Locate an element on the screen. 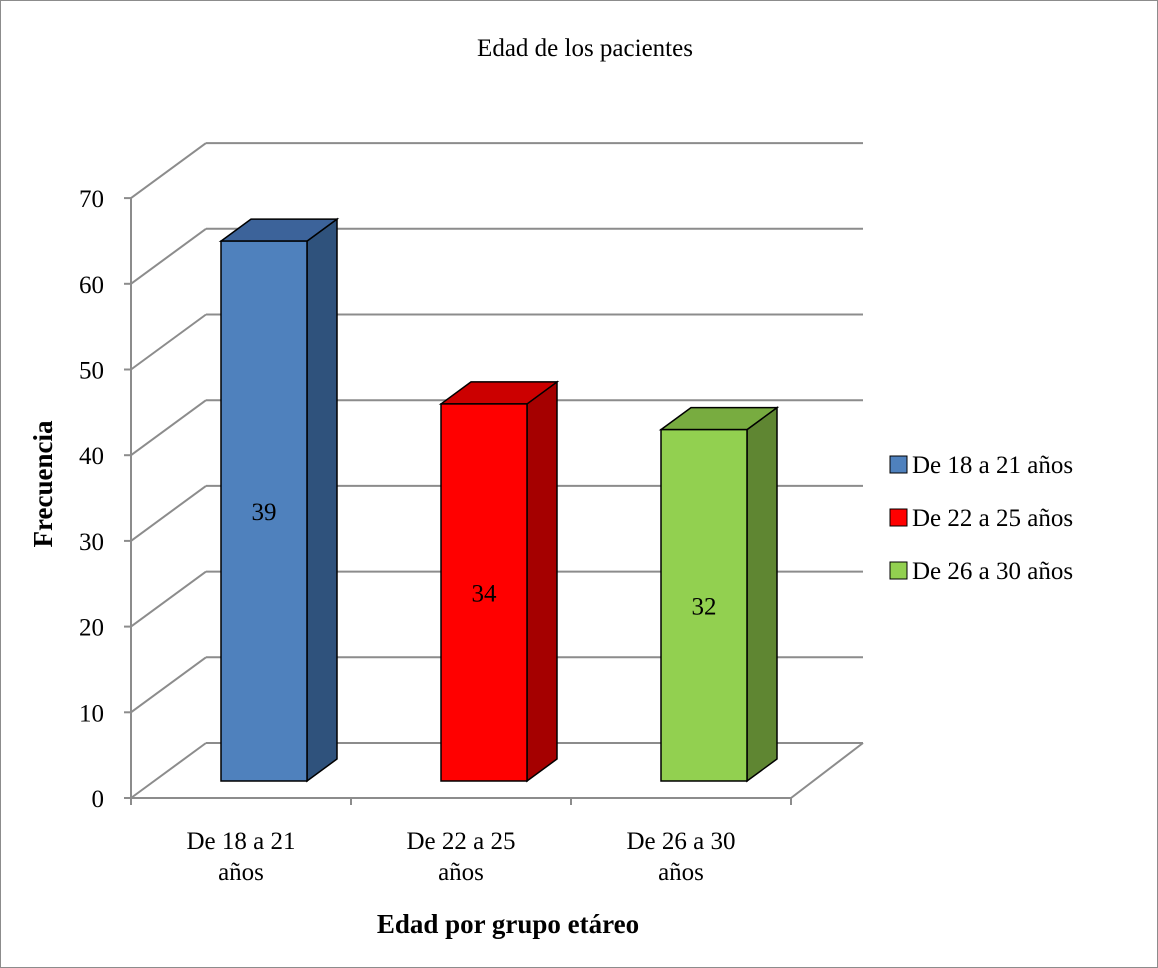  y-tick-label: 50 is located at coordinates (91, 371).